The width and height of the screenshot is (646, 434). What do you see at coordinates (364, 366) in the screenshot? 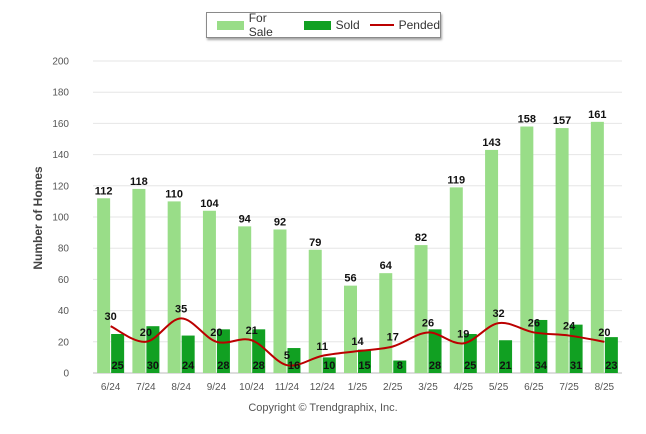
I see `sold-value-label: 15` at bounding box center [364, 366].